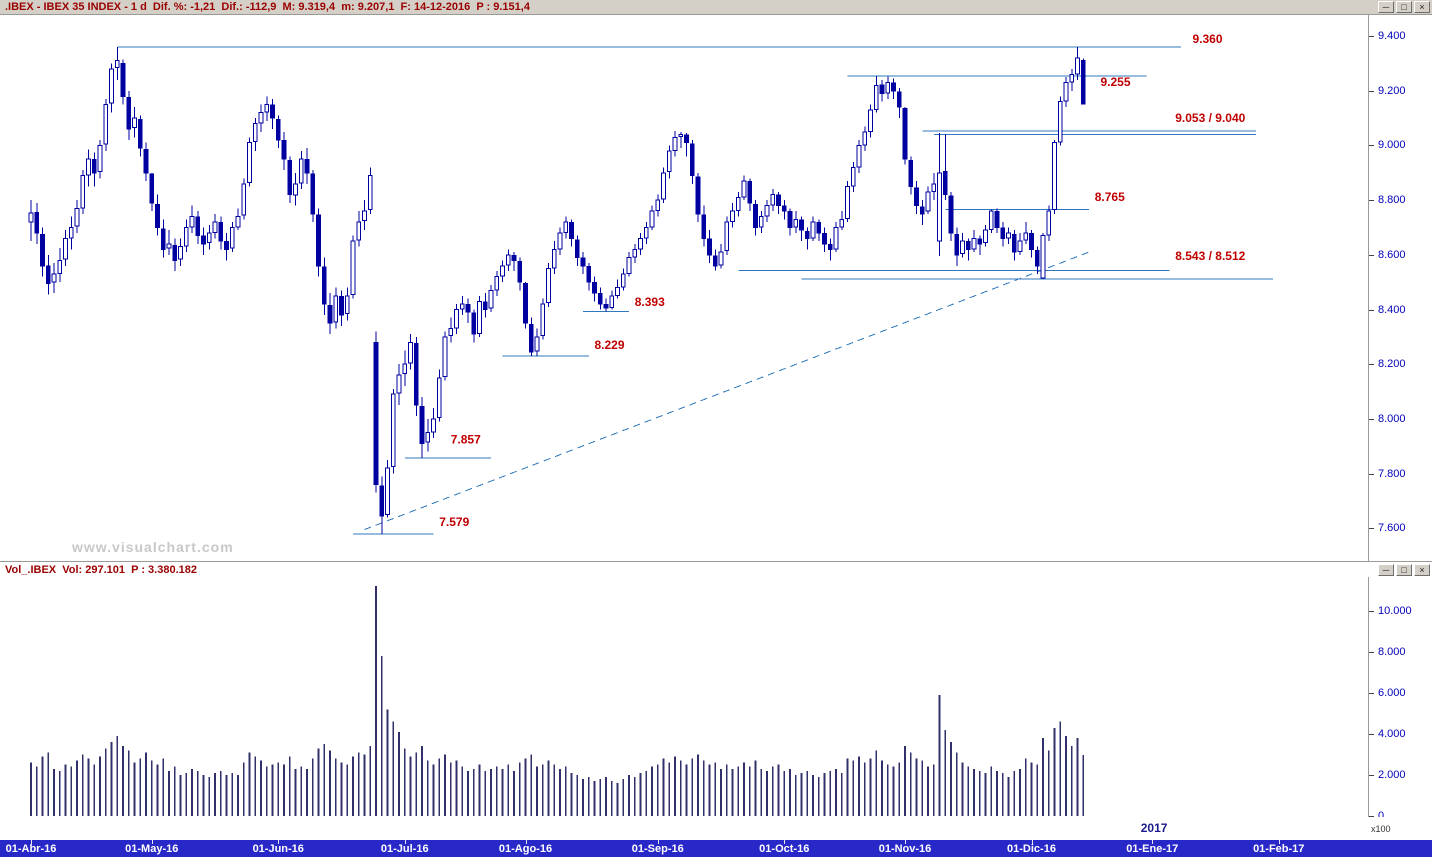  What do you see at coordinates (1392, 36) in the screenshot?
I see `price-tick-label: 9.400` at bounding box center [1392, 36].